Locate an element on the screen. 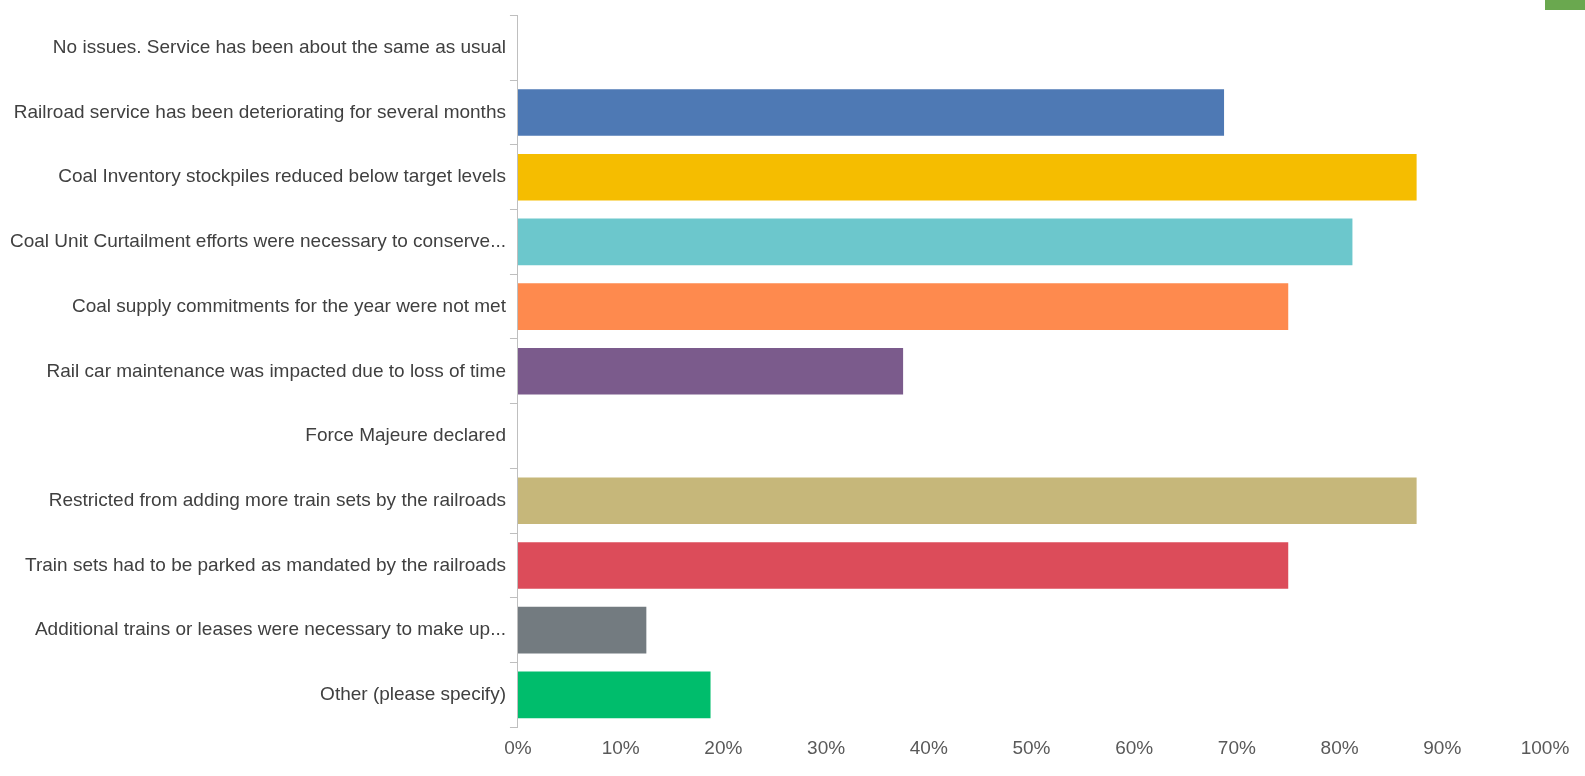  x-tick-label: 90% is located at coordinates (1442, 747).